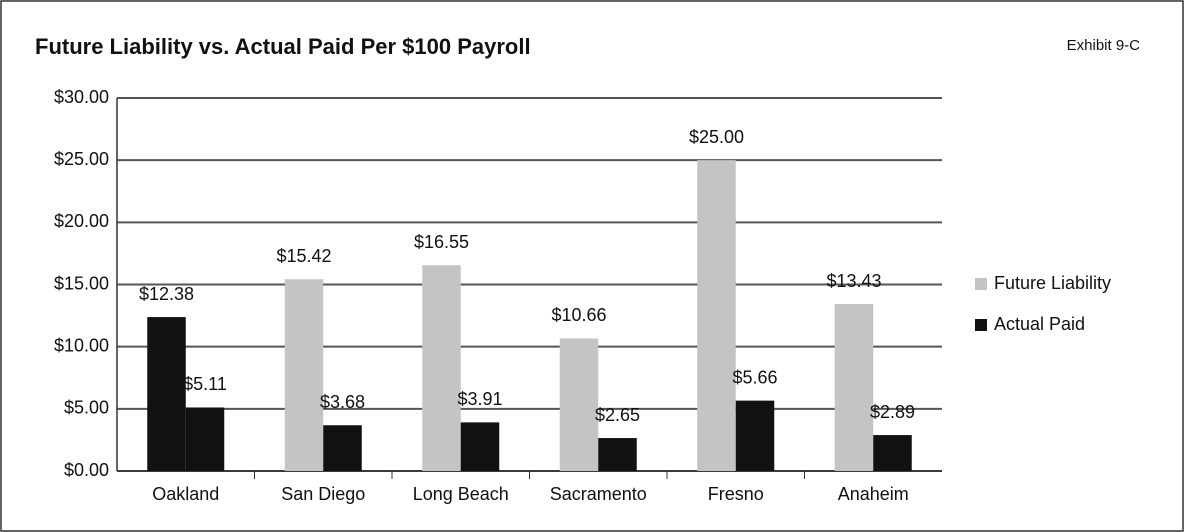 This screenshot has width=1184, height=532. What do you see at coordinates (81, 221) in the screenshot?
I see `y-tick-label: $20.00` at bounding box center [81, 221].